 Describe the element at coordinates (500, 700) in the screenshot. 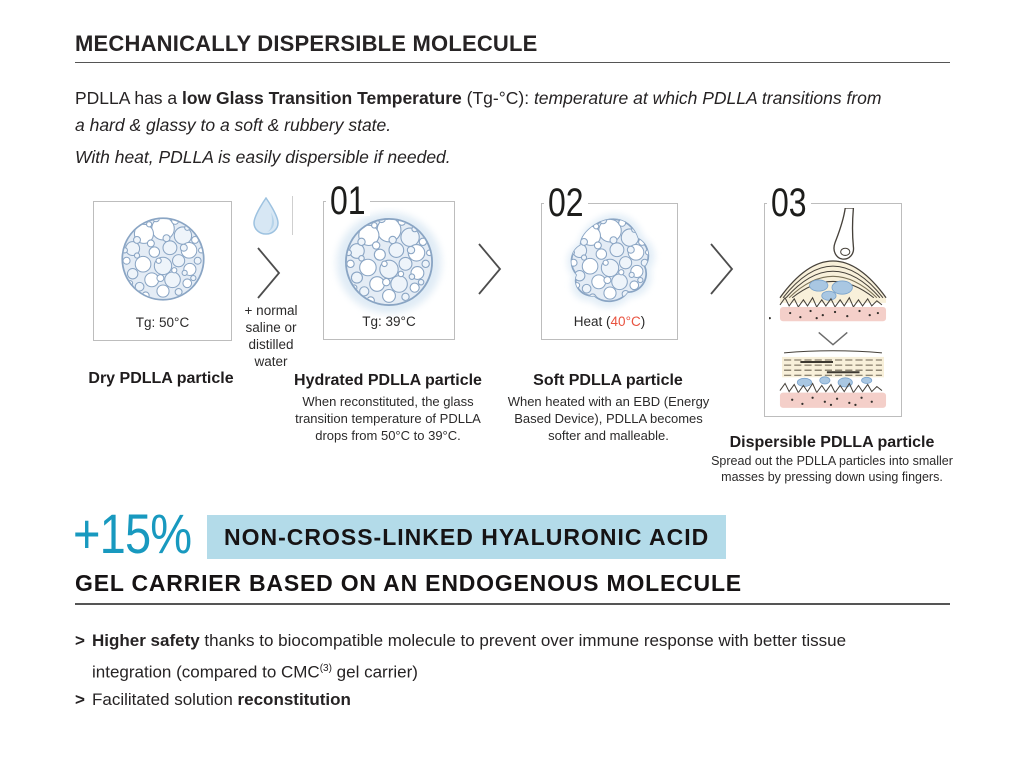

I see `benefit-item: > Facilitated solution reconstitution` at that location.